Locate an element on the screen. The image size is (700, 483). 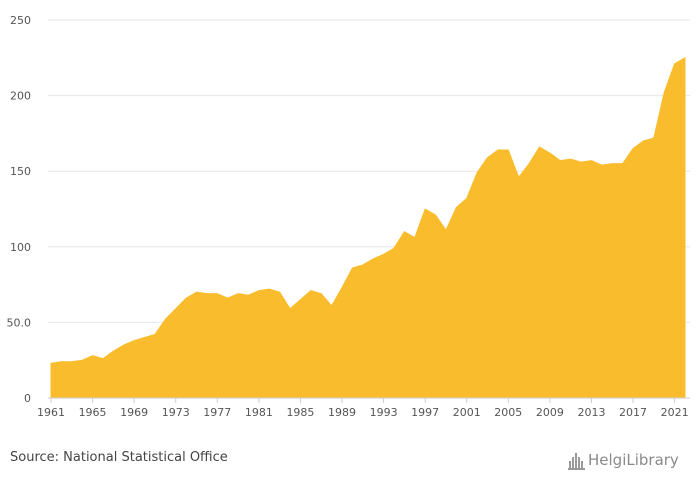
library-building-icon is located at coordinates (576, 461).